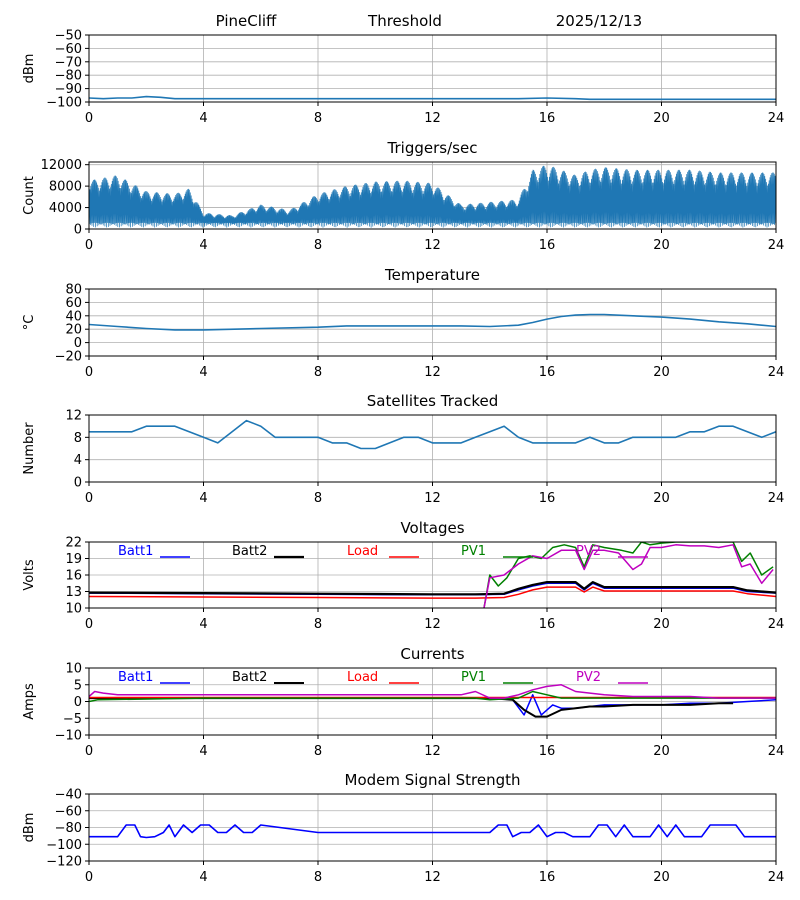  I want to click on currents-x-tick-label: 20, so click(661, 751).